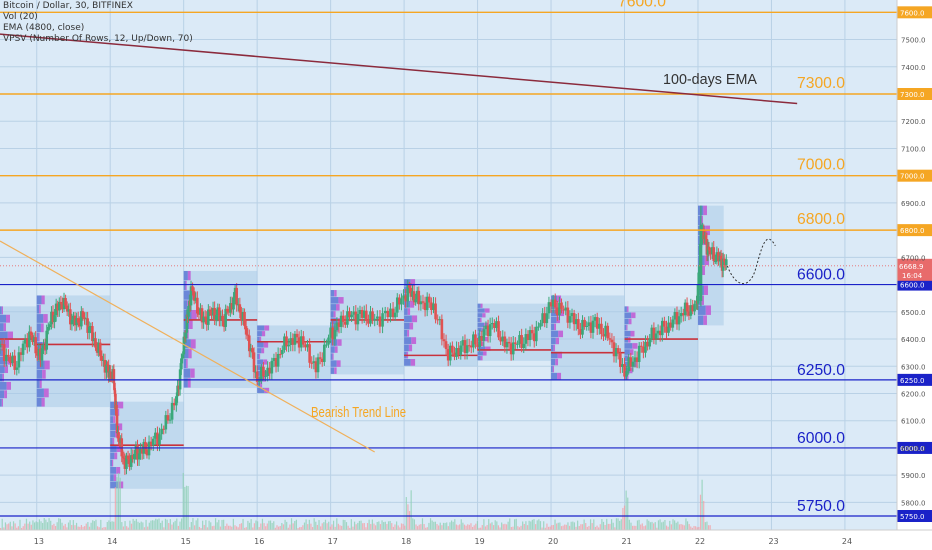 The image size is (932, 550). What do you see at coordinates (913, 503) in the screenshot?
I see `price-axis-tick-label: 5800.0` at bounding box center [913, 503].